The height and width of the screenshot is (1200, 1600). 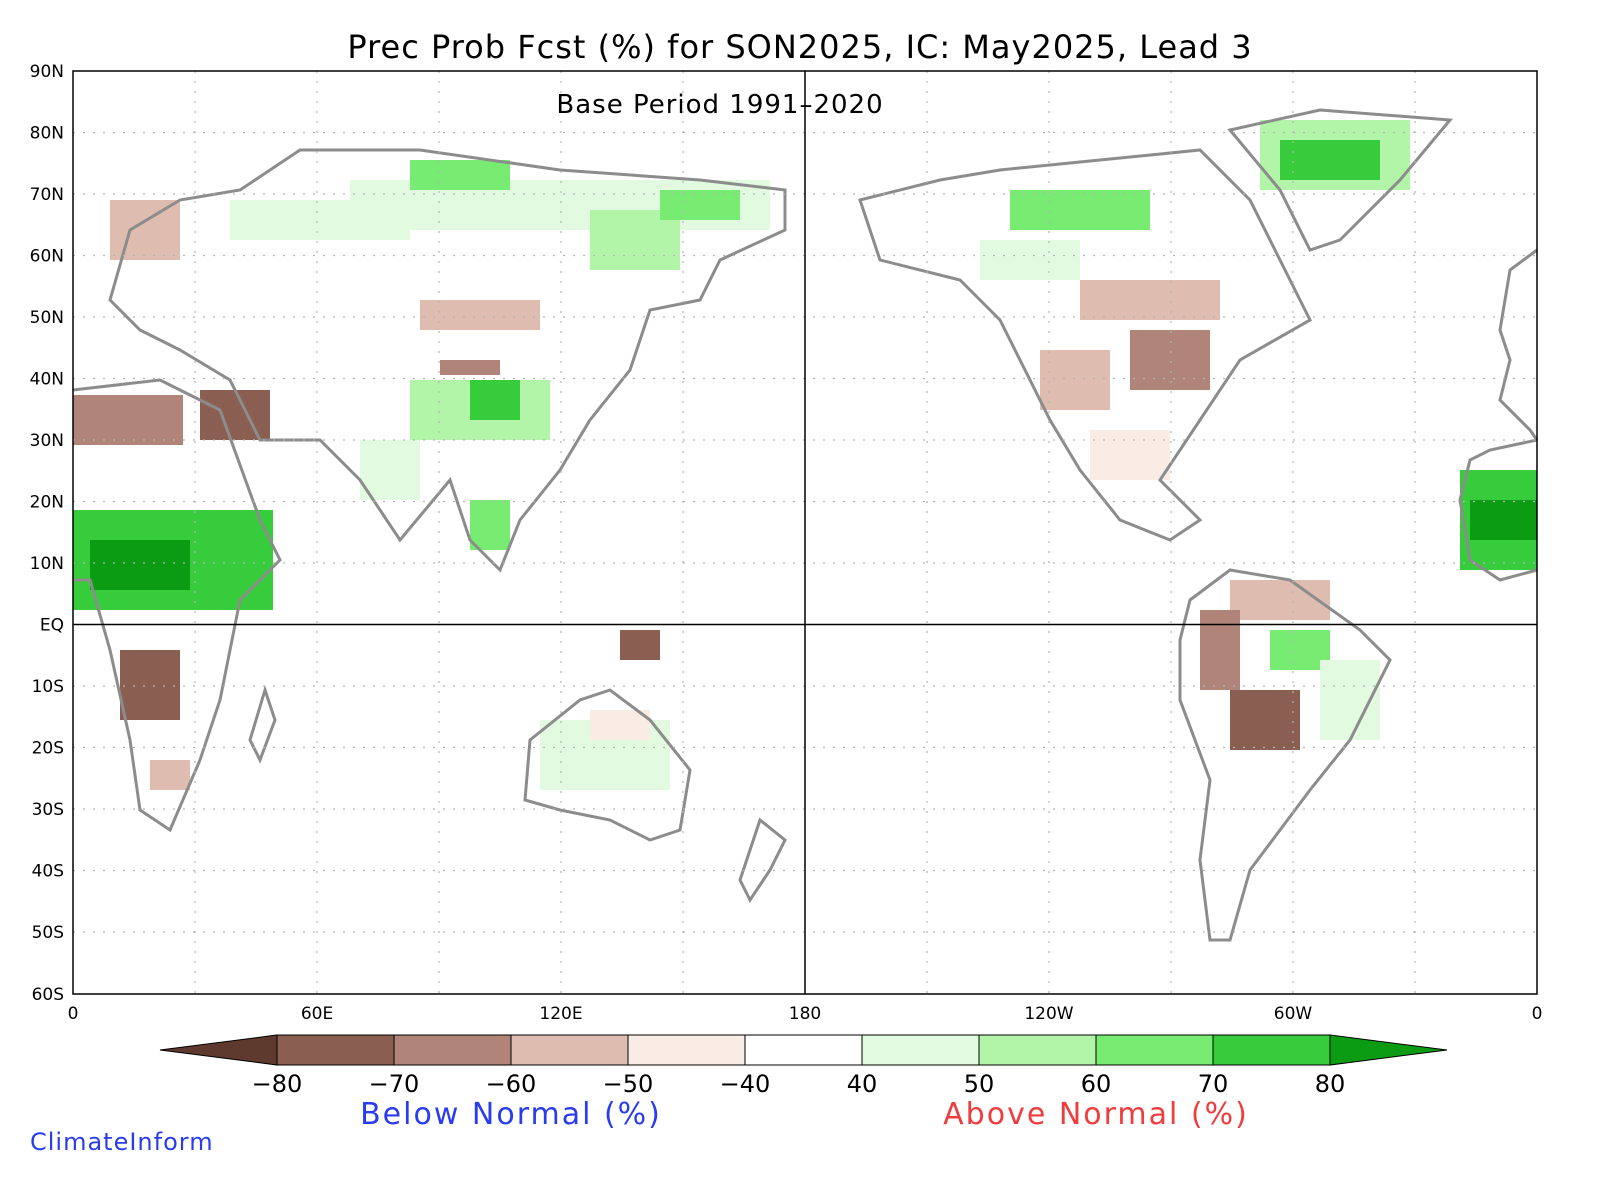 What do you see at coordinates (1096, 1114) in the screenshot?
I see `above-normal-label: Above Normal (%)` at bounding box center [1096, 1114].